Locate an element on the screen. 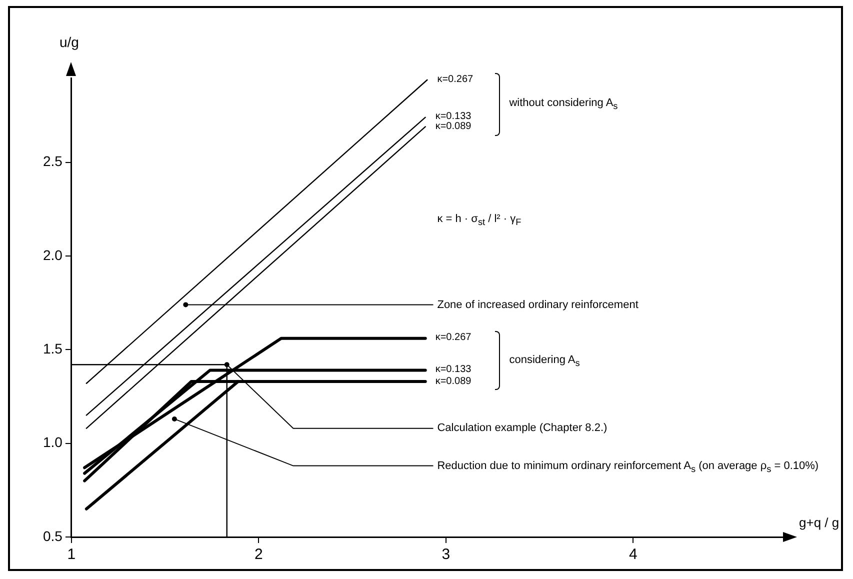  annotation: without considering A$_{s}$ is located at coordinates (563, 104).